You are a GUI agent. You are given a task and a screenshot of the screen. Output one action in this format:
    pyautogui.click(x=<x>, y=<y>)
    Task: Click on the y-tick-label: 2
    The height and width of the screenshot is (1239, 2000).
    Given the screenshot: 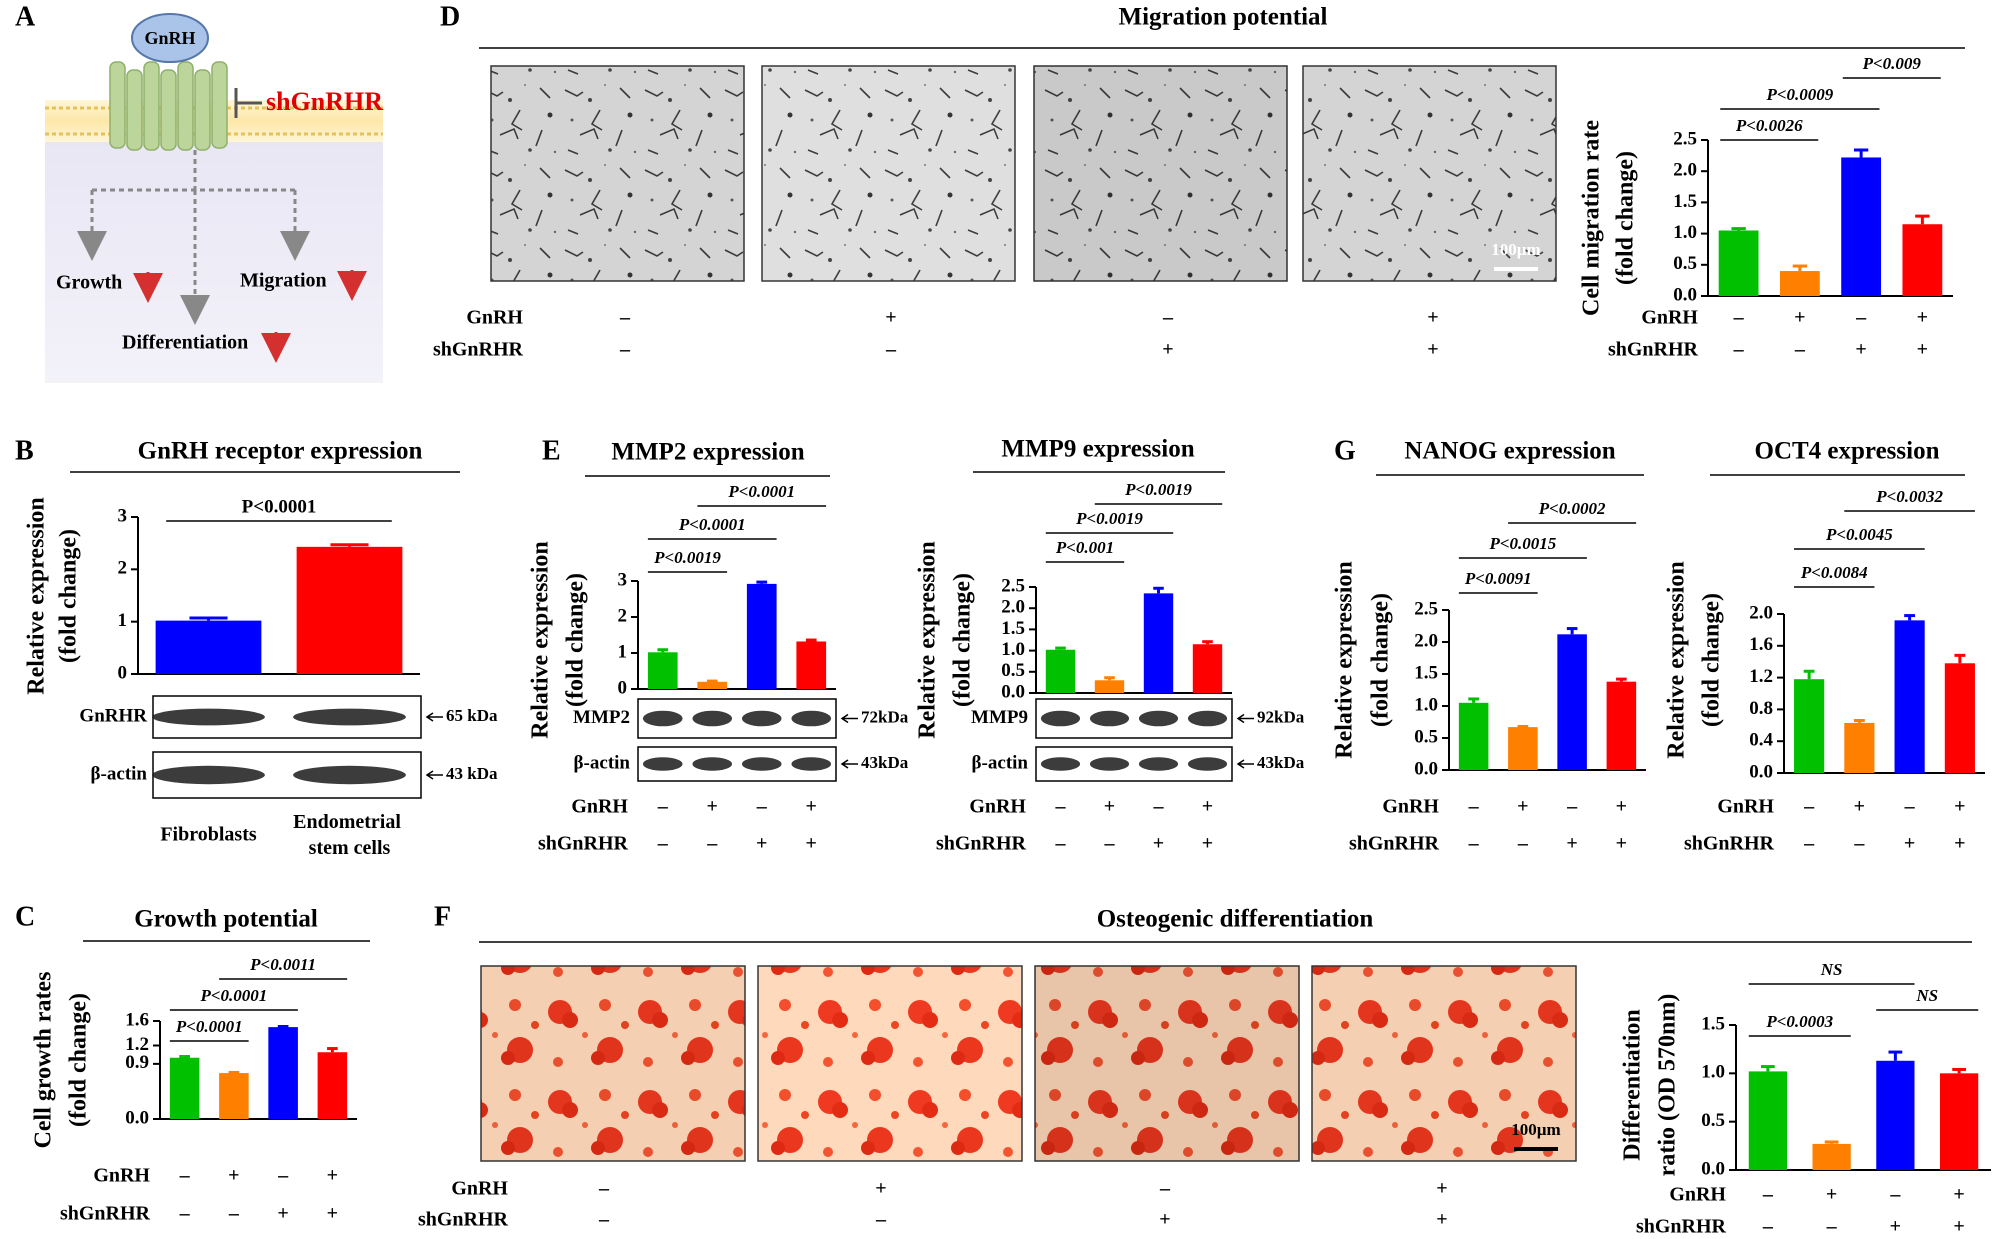 What is the action you would take?
    pyautogui.click(x=623, y=615)
    